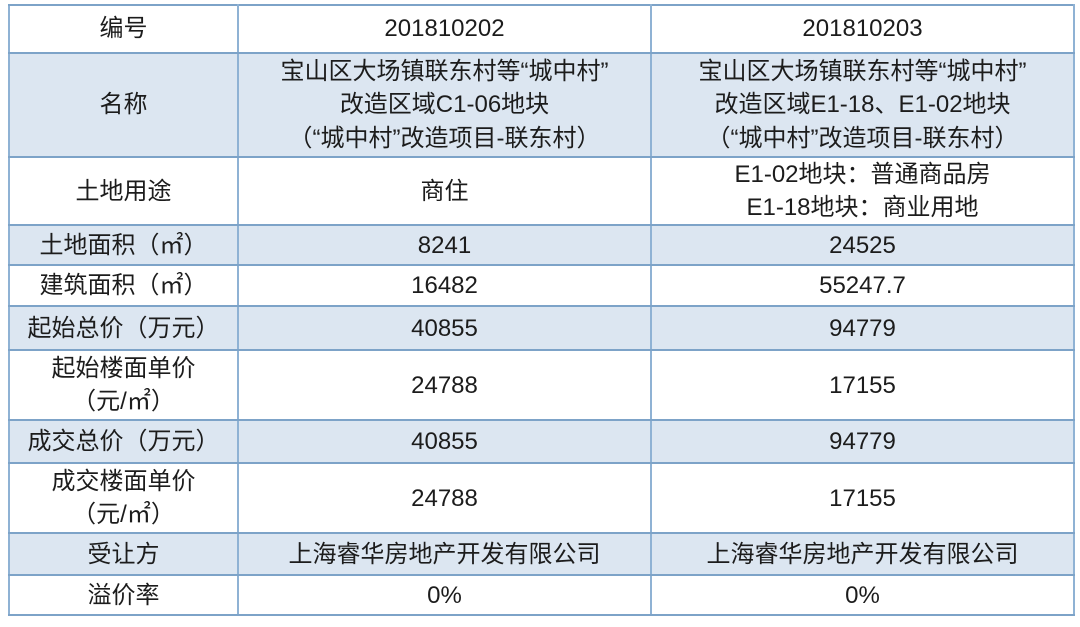 This screenshot has height=627, width=1080. I want to click on row-label: 溢价率, so click(123, 595).